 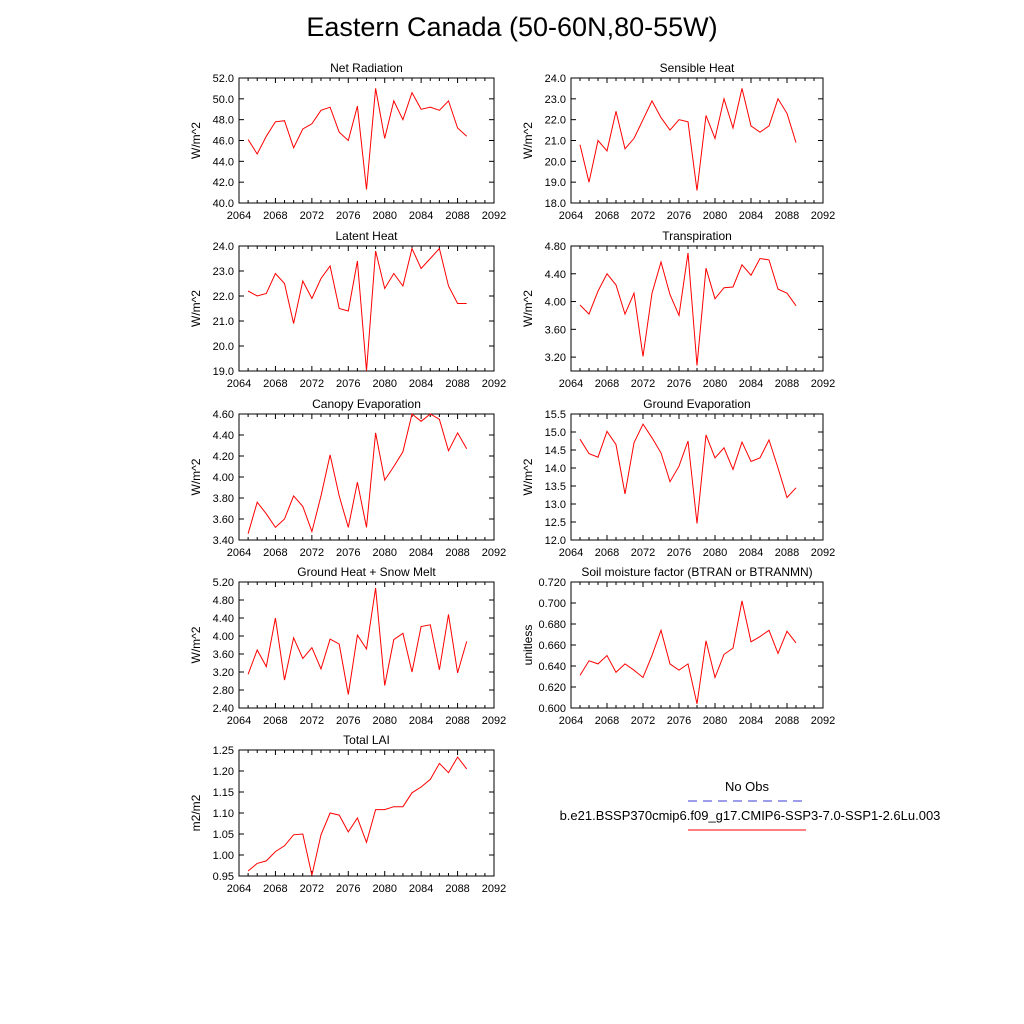 I want to click on y-tick-label: 4.80, so click(x=555, y=247).